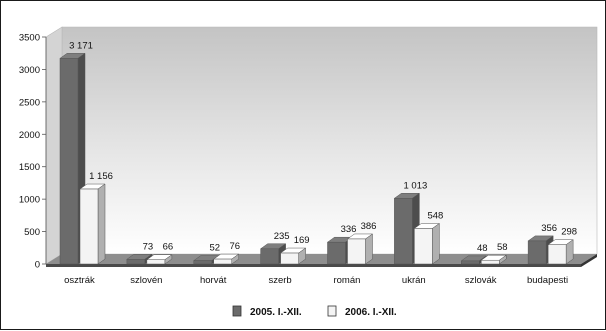  I want to click on y-tick-label: 1000, so click(29, 200).